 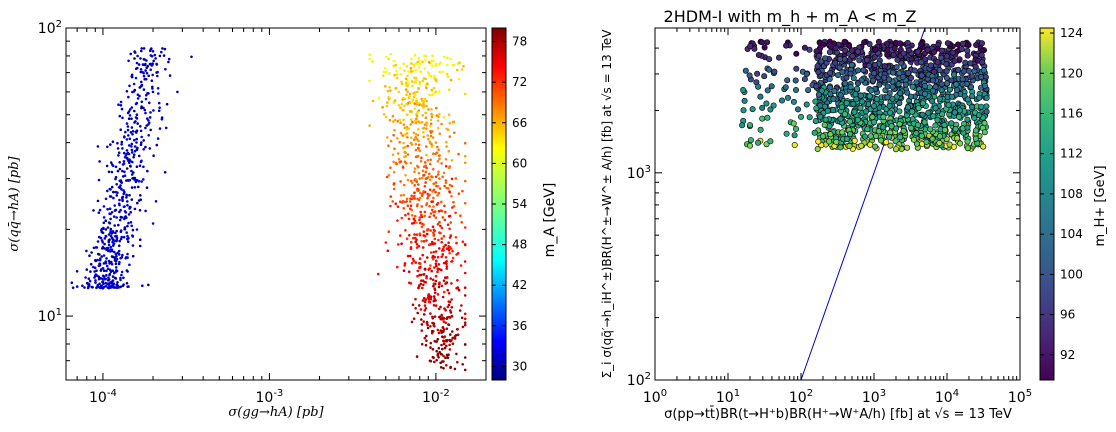 I want to click on colorbar-tick-label: 120, so click(x=1071, y=73).